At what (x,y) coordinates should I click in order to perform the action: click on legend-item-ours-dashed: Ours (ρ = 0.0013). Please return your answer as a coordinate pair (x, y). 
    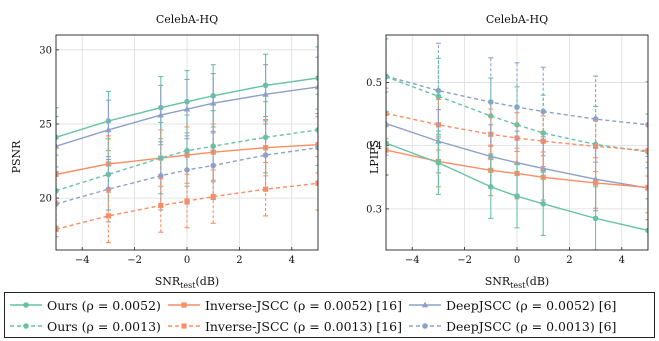
    Looking at the image, I should click on (85, 326).